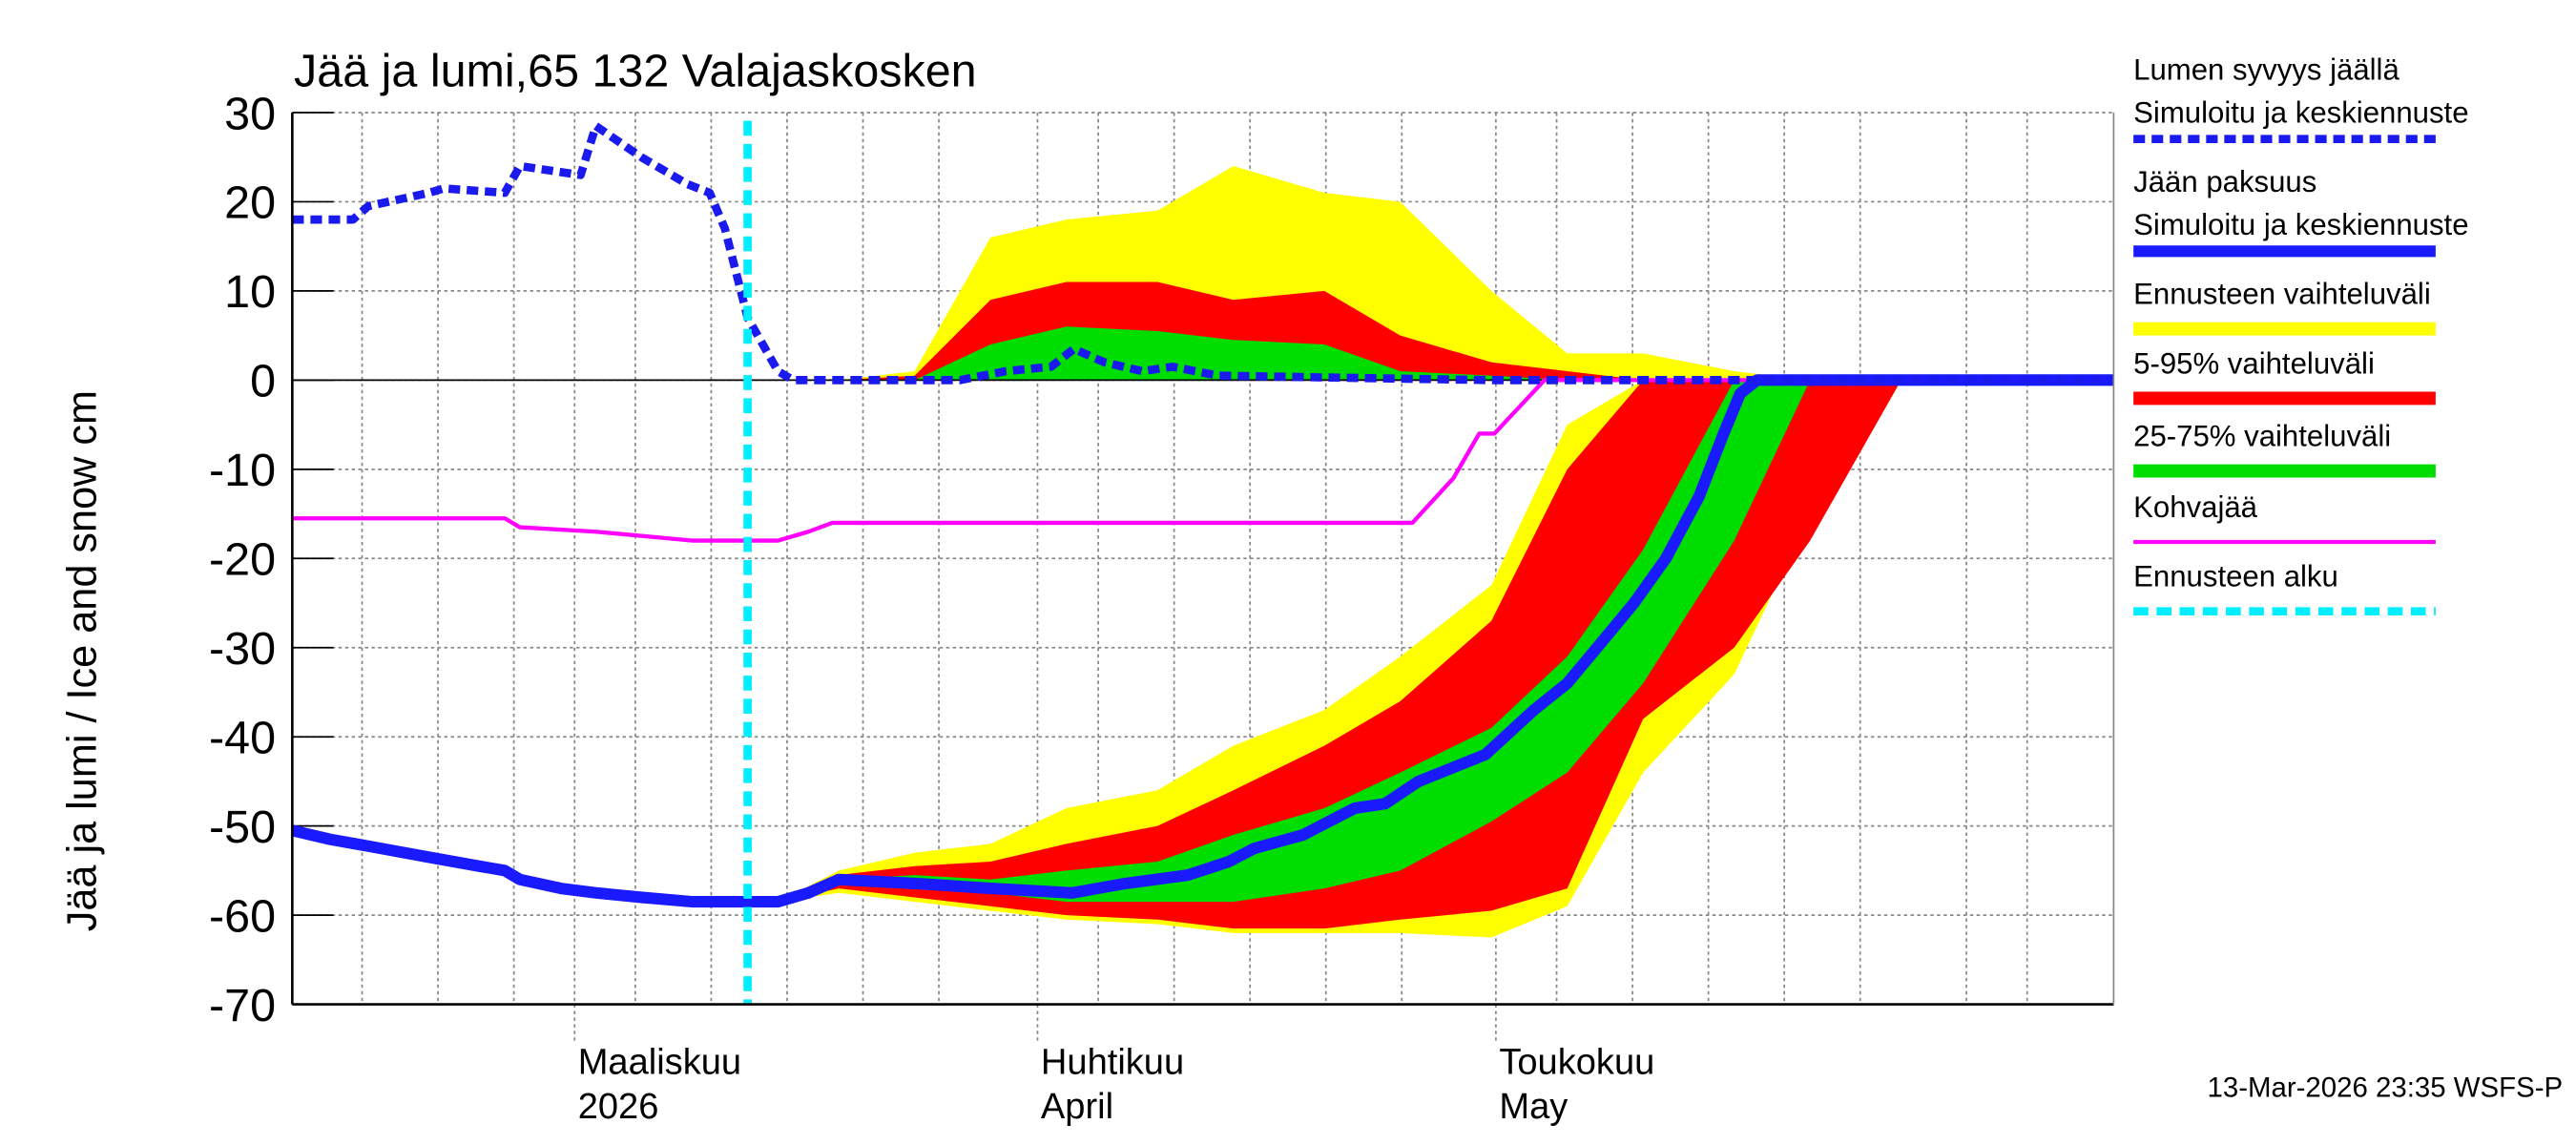 The width and height of the screenshot is (2576, 1145). I want to click on snow-band, so click(1339, 353).